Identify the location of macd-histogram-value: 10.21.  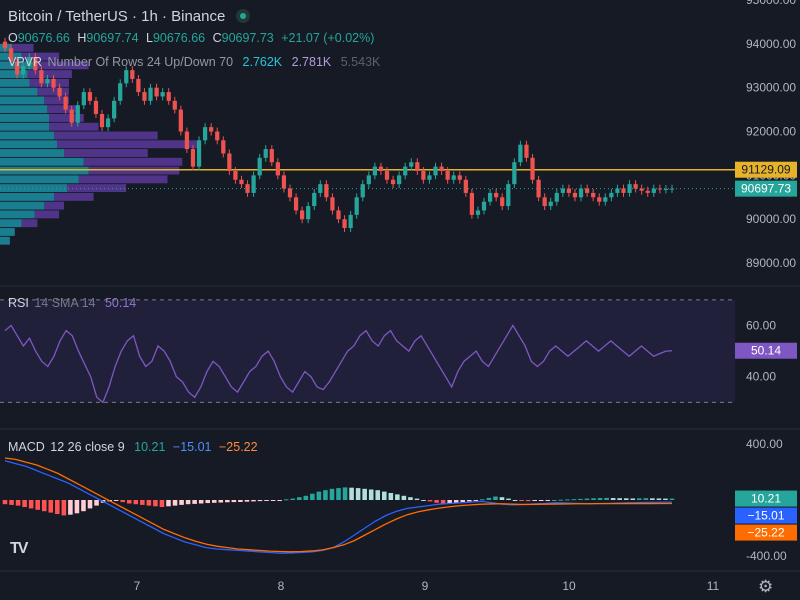
(150, 447).